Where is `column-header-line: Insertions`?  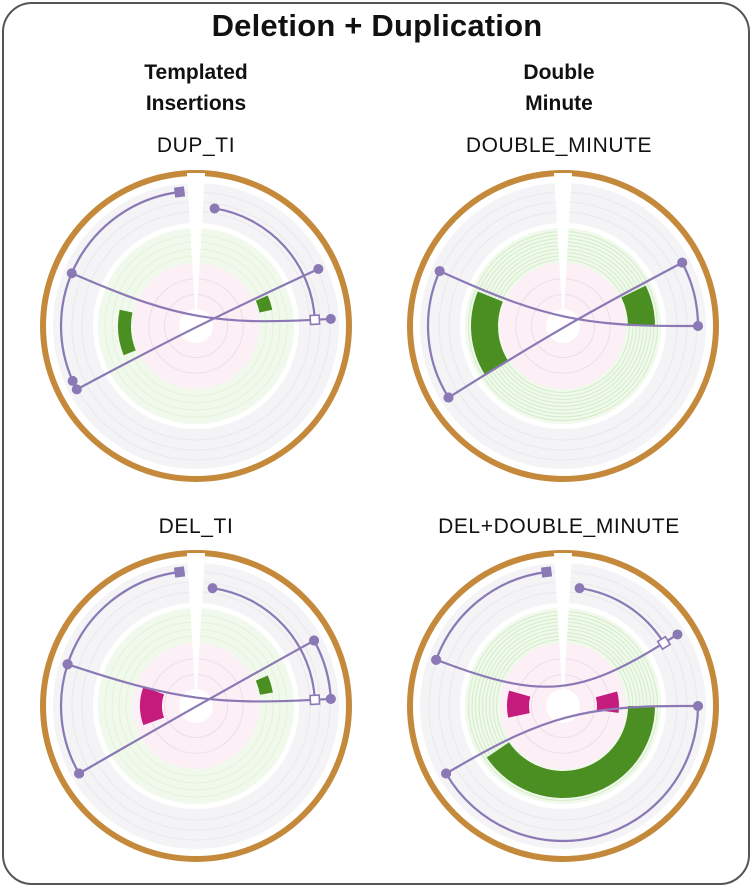
column-header-line: Insertions is located at coordinates (196, 103).